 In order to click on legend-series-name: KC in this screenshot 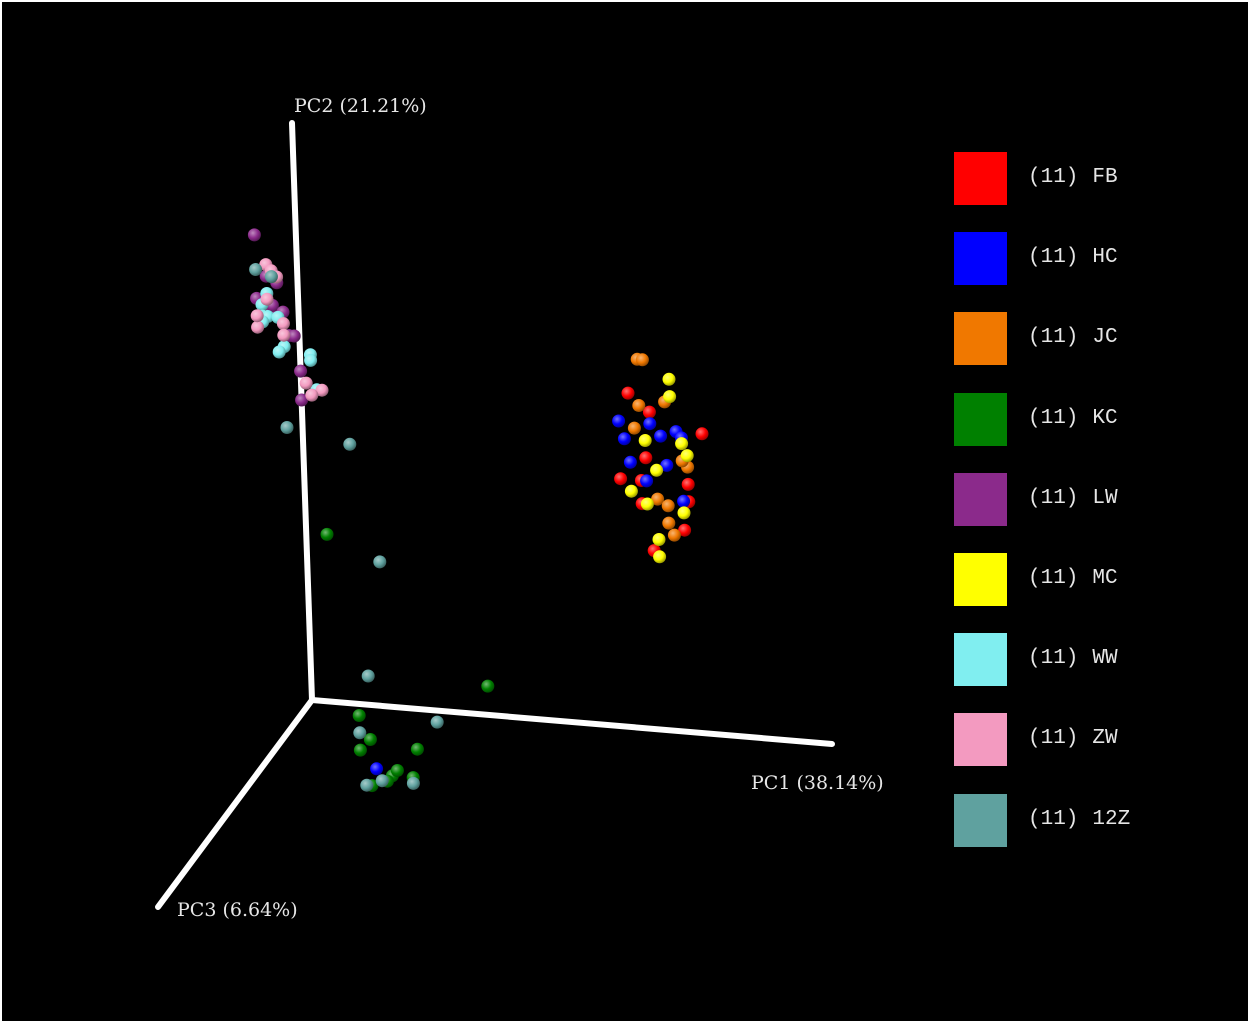, I will do `click(1105, 418)`.